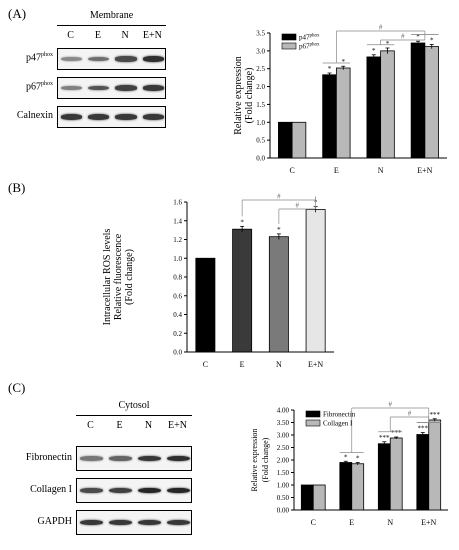 The image size is (459, 550). Describe the element at coordinates (339, 415) in the screenshot. I see `legend-label: Fibronectin` at that location.